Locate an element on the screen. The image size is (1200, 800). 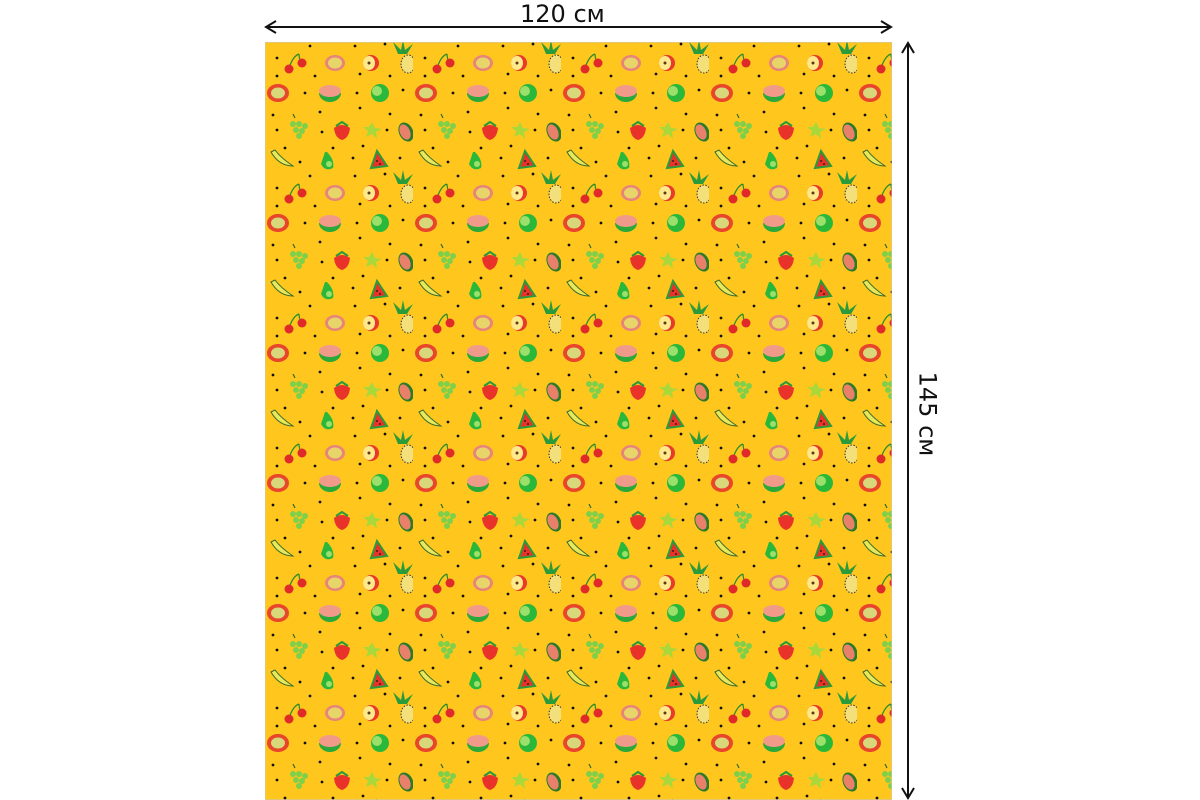
width-arrow is located at coordinates (578, 27).